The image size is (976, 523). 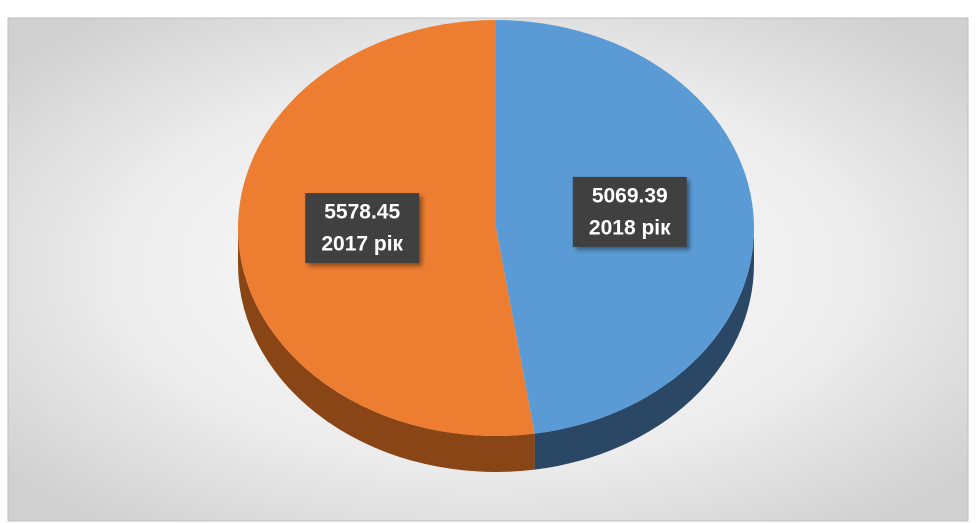 I want to click on data-label-category: 2018 рік, so click(x=630, y=227).